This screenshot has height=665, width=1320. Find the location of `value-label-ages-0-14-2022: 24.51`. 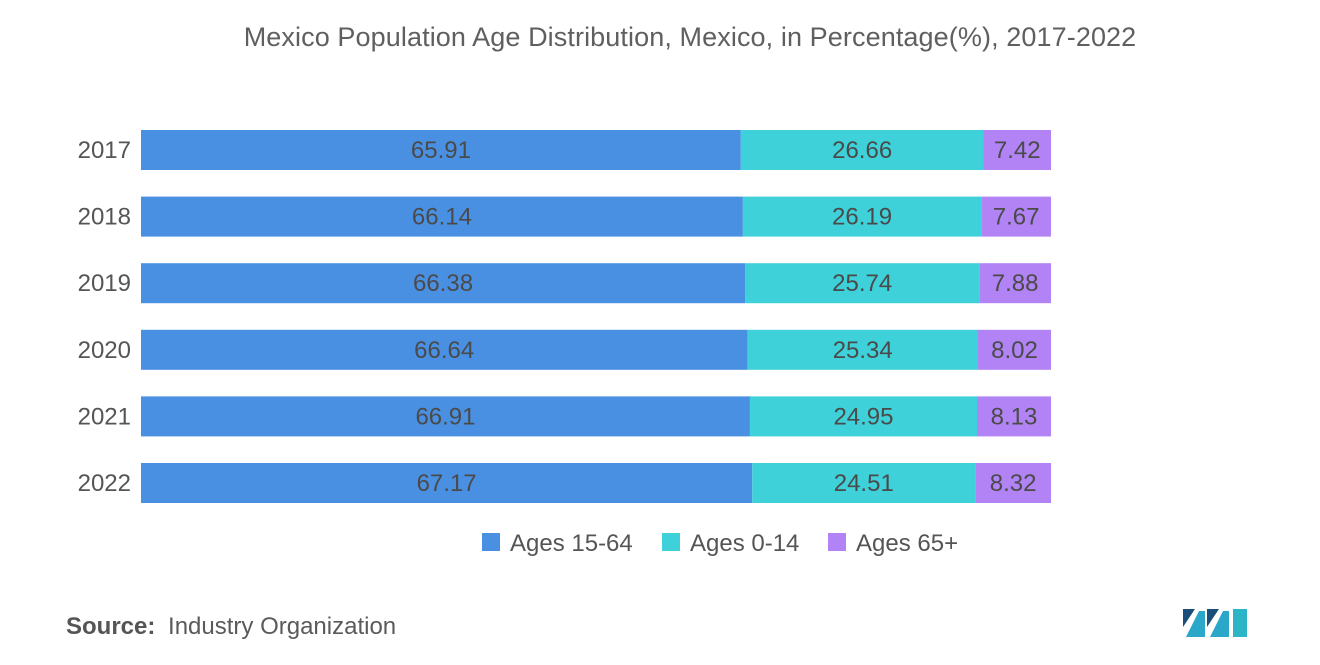

value-label-ages-0-14-2022: 24.51 is located at coordinates (864, 483).